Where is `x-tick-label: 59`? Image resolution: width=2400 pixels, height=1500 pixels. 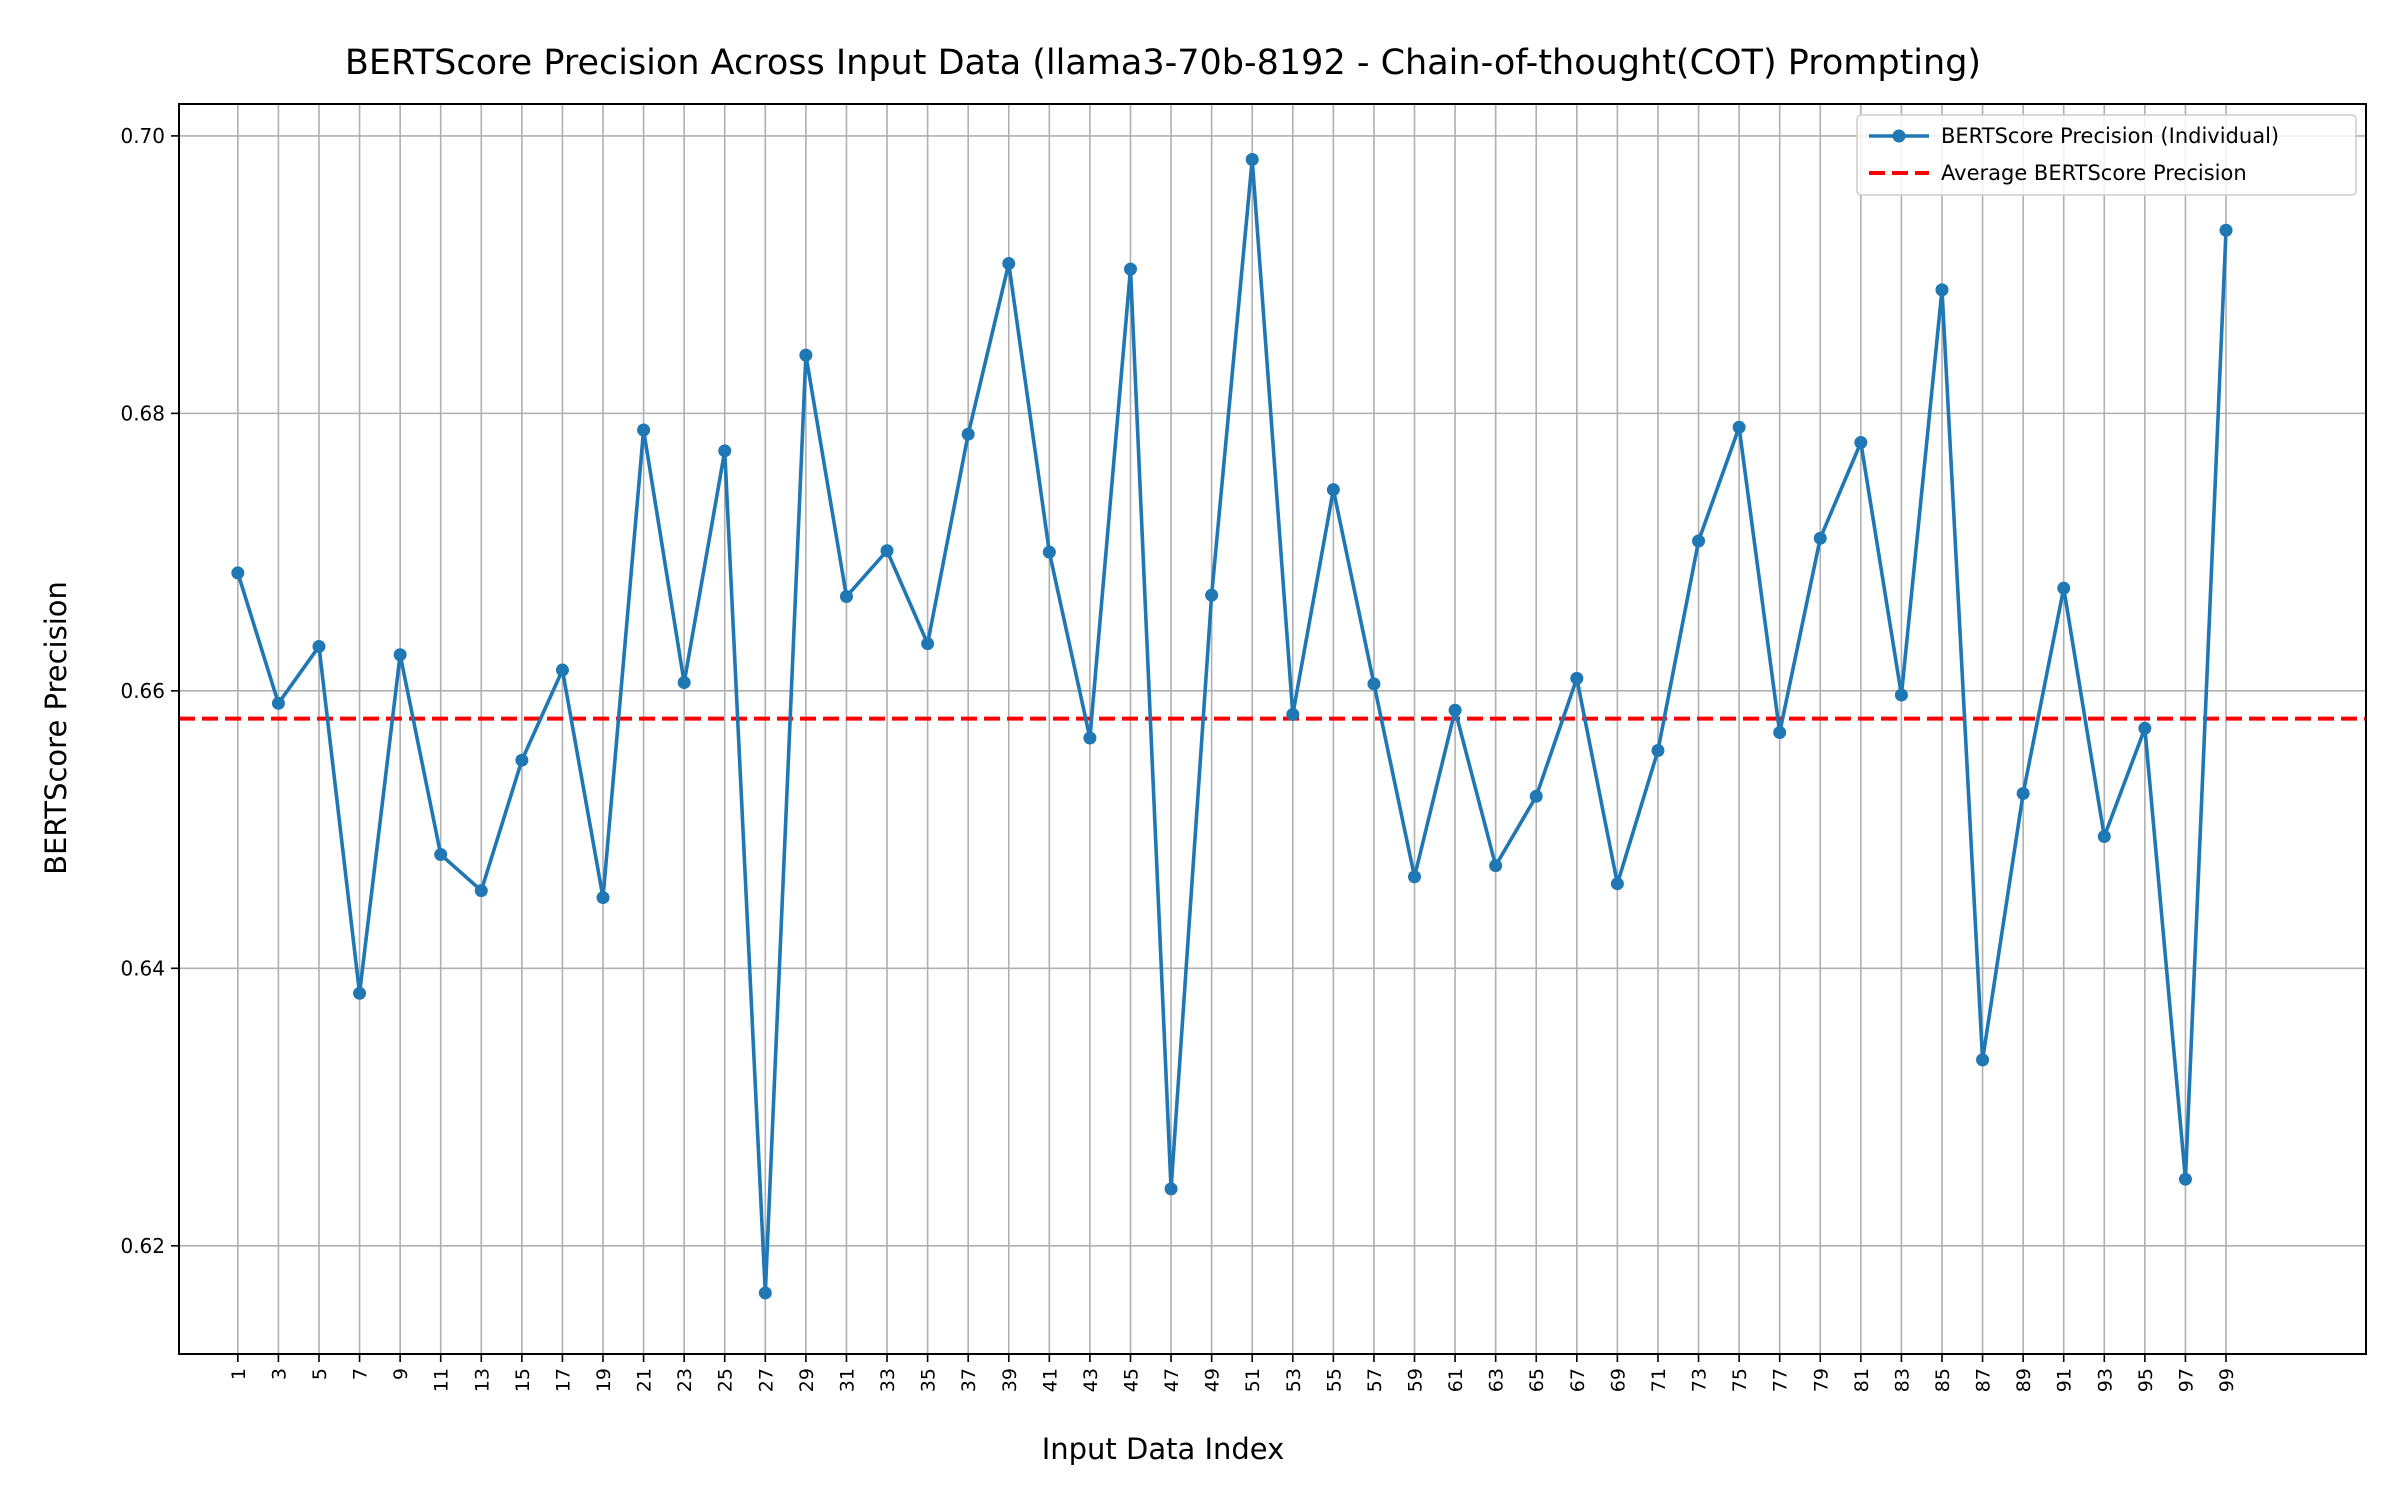
x-tick-label: 59 is located at coordinates (1416, 1380).